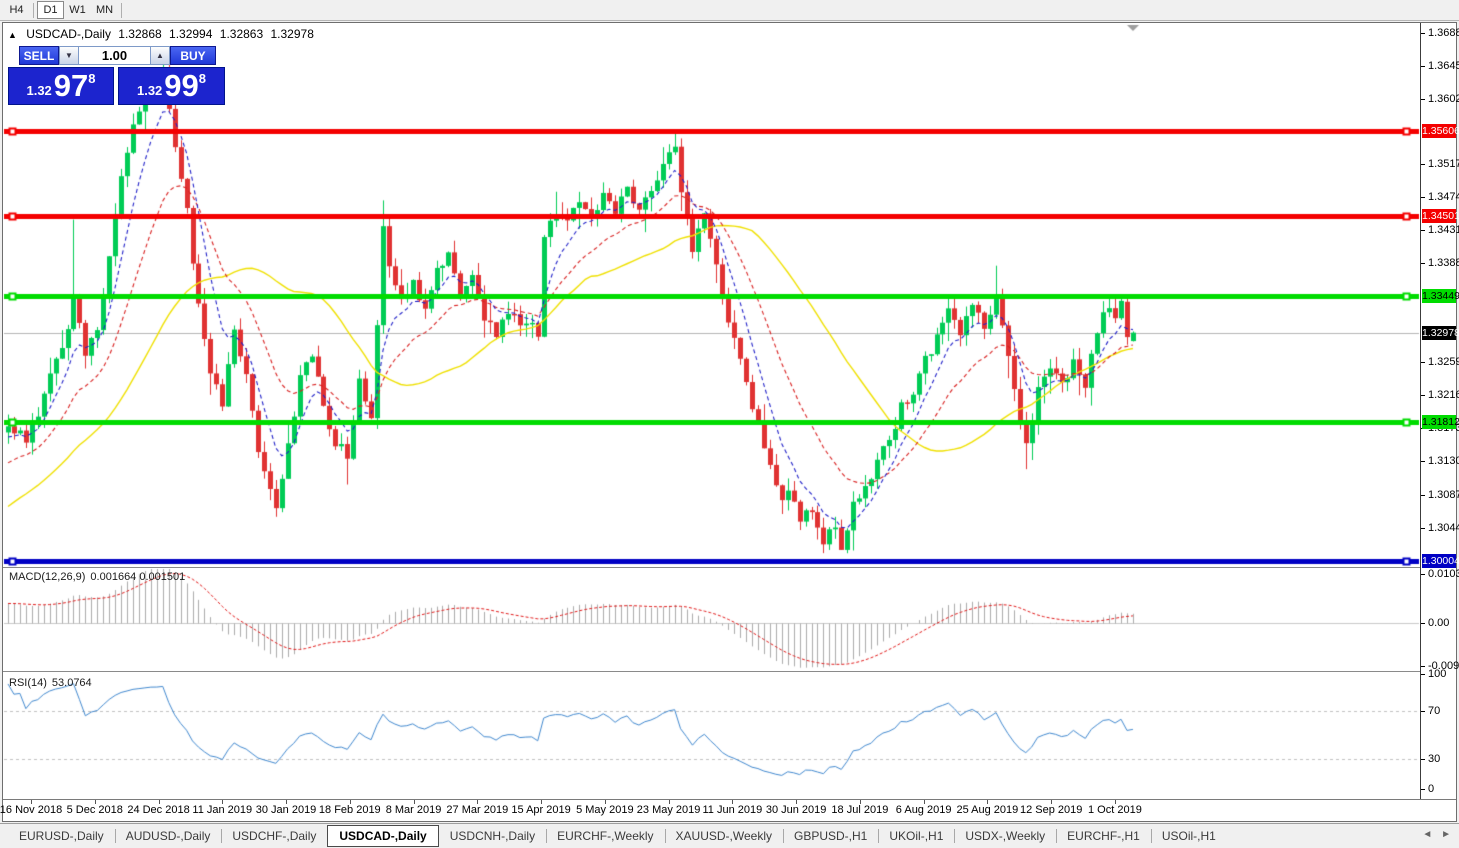 Image resolution: width=1459 pixels, height=848 pixels. I want to click on date-axis-label: 11 Jan 2019, so click(222, 810).